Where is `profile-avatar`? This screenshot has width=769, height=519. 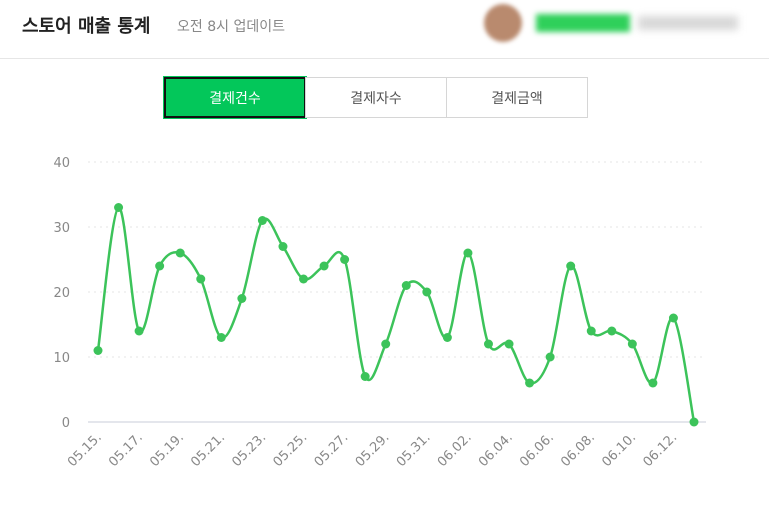 profile-avatar is located at coordinates (503, 23).